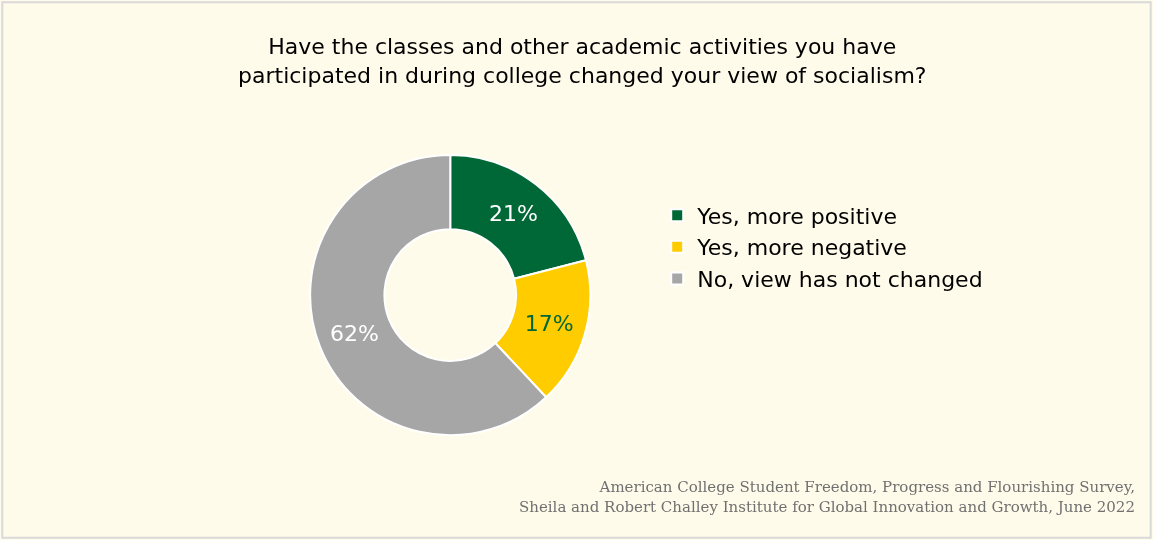  What do you see at coordinates (582, 61) in the screenshot?
I see `chart-title: Have the classes and other academic activities you have participated in during college changed your view of socialism?` at bounding box center [582, 61].